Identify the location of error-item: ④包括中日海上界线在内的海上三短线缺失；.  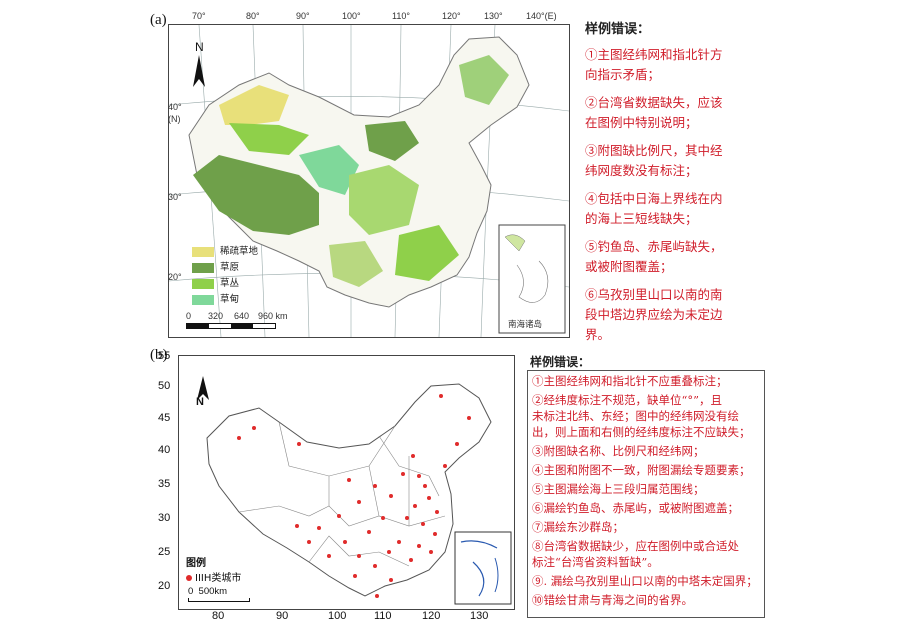
(654, 208).